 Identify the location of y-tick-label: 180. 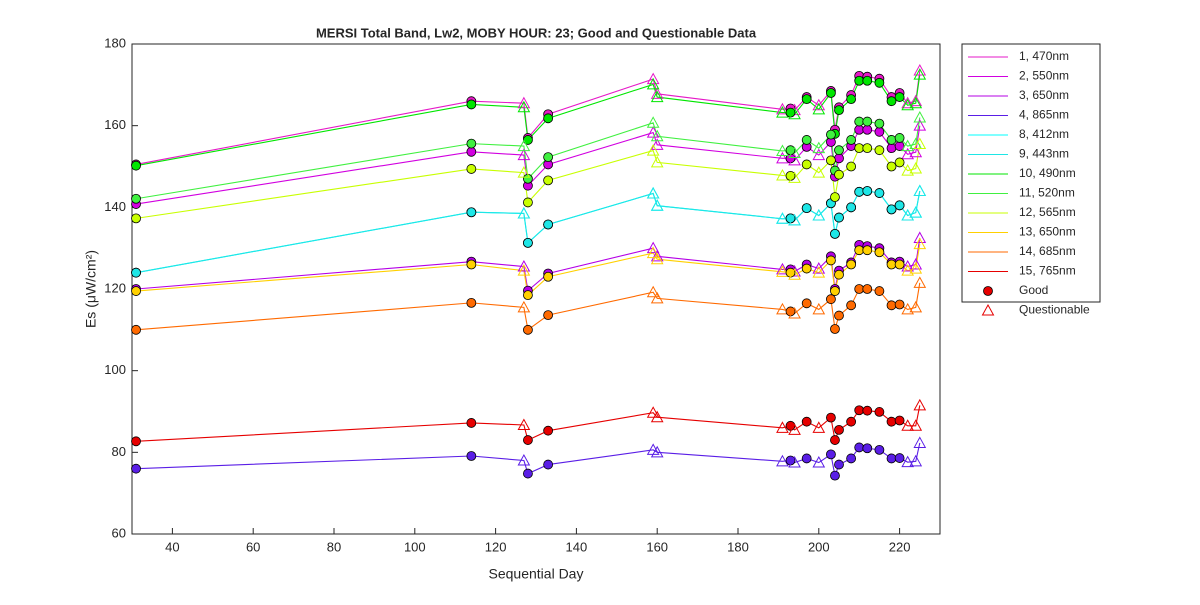
(115, 42).